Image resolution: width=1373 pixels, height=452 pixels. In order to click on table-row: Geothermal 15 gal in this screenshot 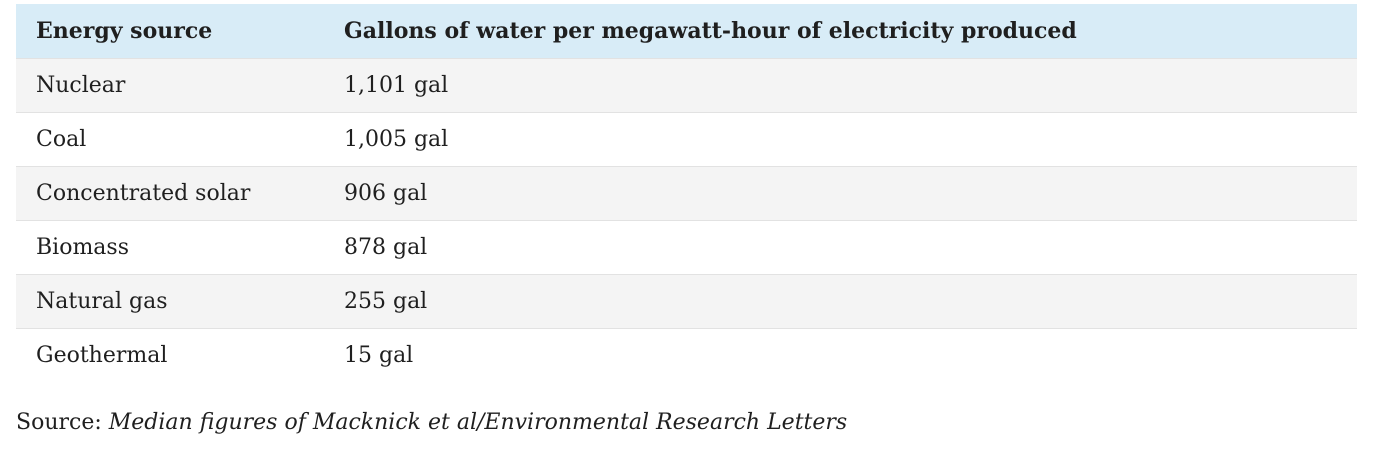, I will do `click(686, 355)`.